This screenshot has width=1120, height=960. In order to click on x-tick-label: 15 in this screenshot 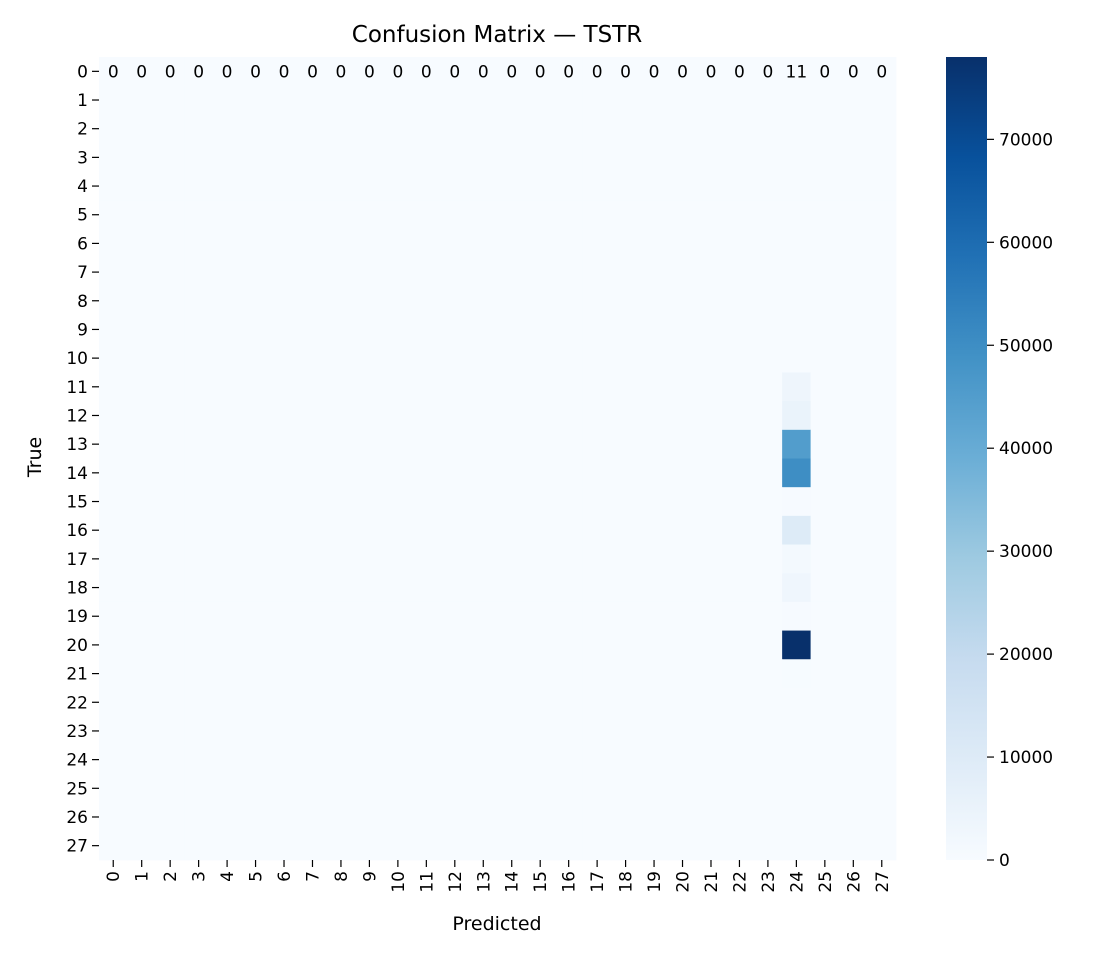, I will do `click(541, 882)`.